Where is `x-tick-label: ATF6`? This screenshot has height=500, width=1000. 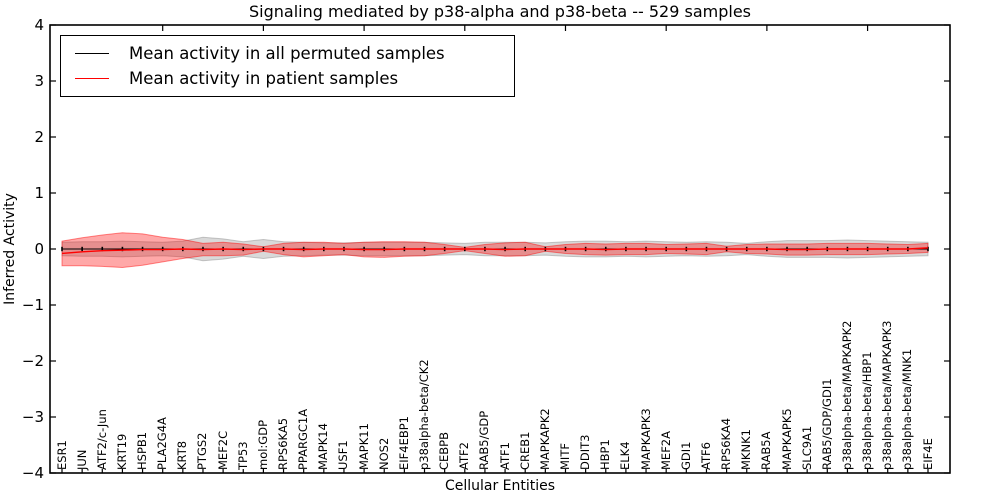
x-tick-label: ATF6 is located at coordinates (705, 456).